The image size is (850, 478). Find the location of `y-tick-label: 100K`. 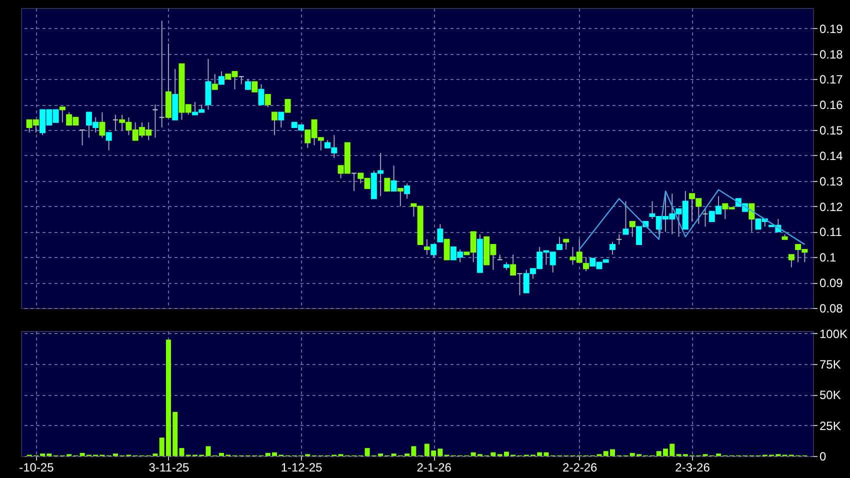

y-tick-label: 100K is located at coordinates (834, 333).